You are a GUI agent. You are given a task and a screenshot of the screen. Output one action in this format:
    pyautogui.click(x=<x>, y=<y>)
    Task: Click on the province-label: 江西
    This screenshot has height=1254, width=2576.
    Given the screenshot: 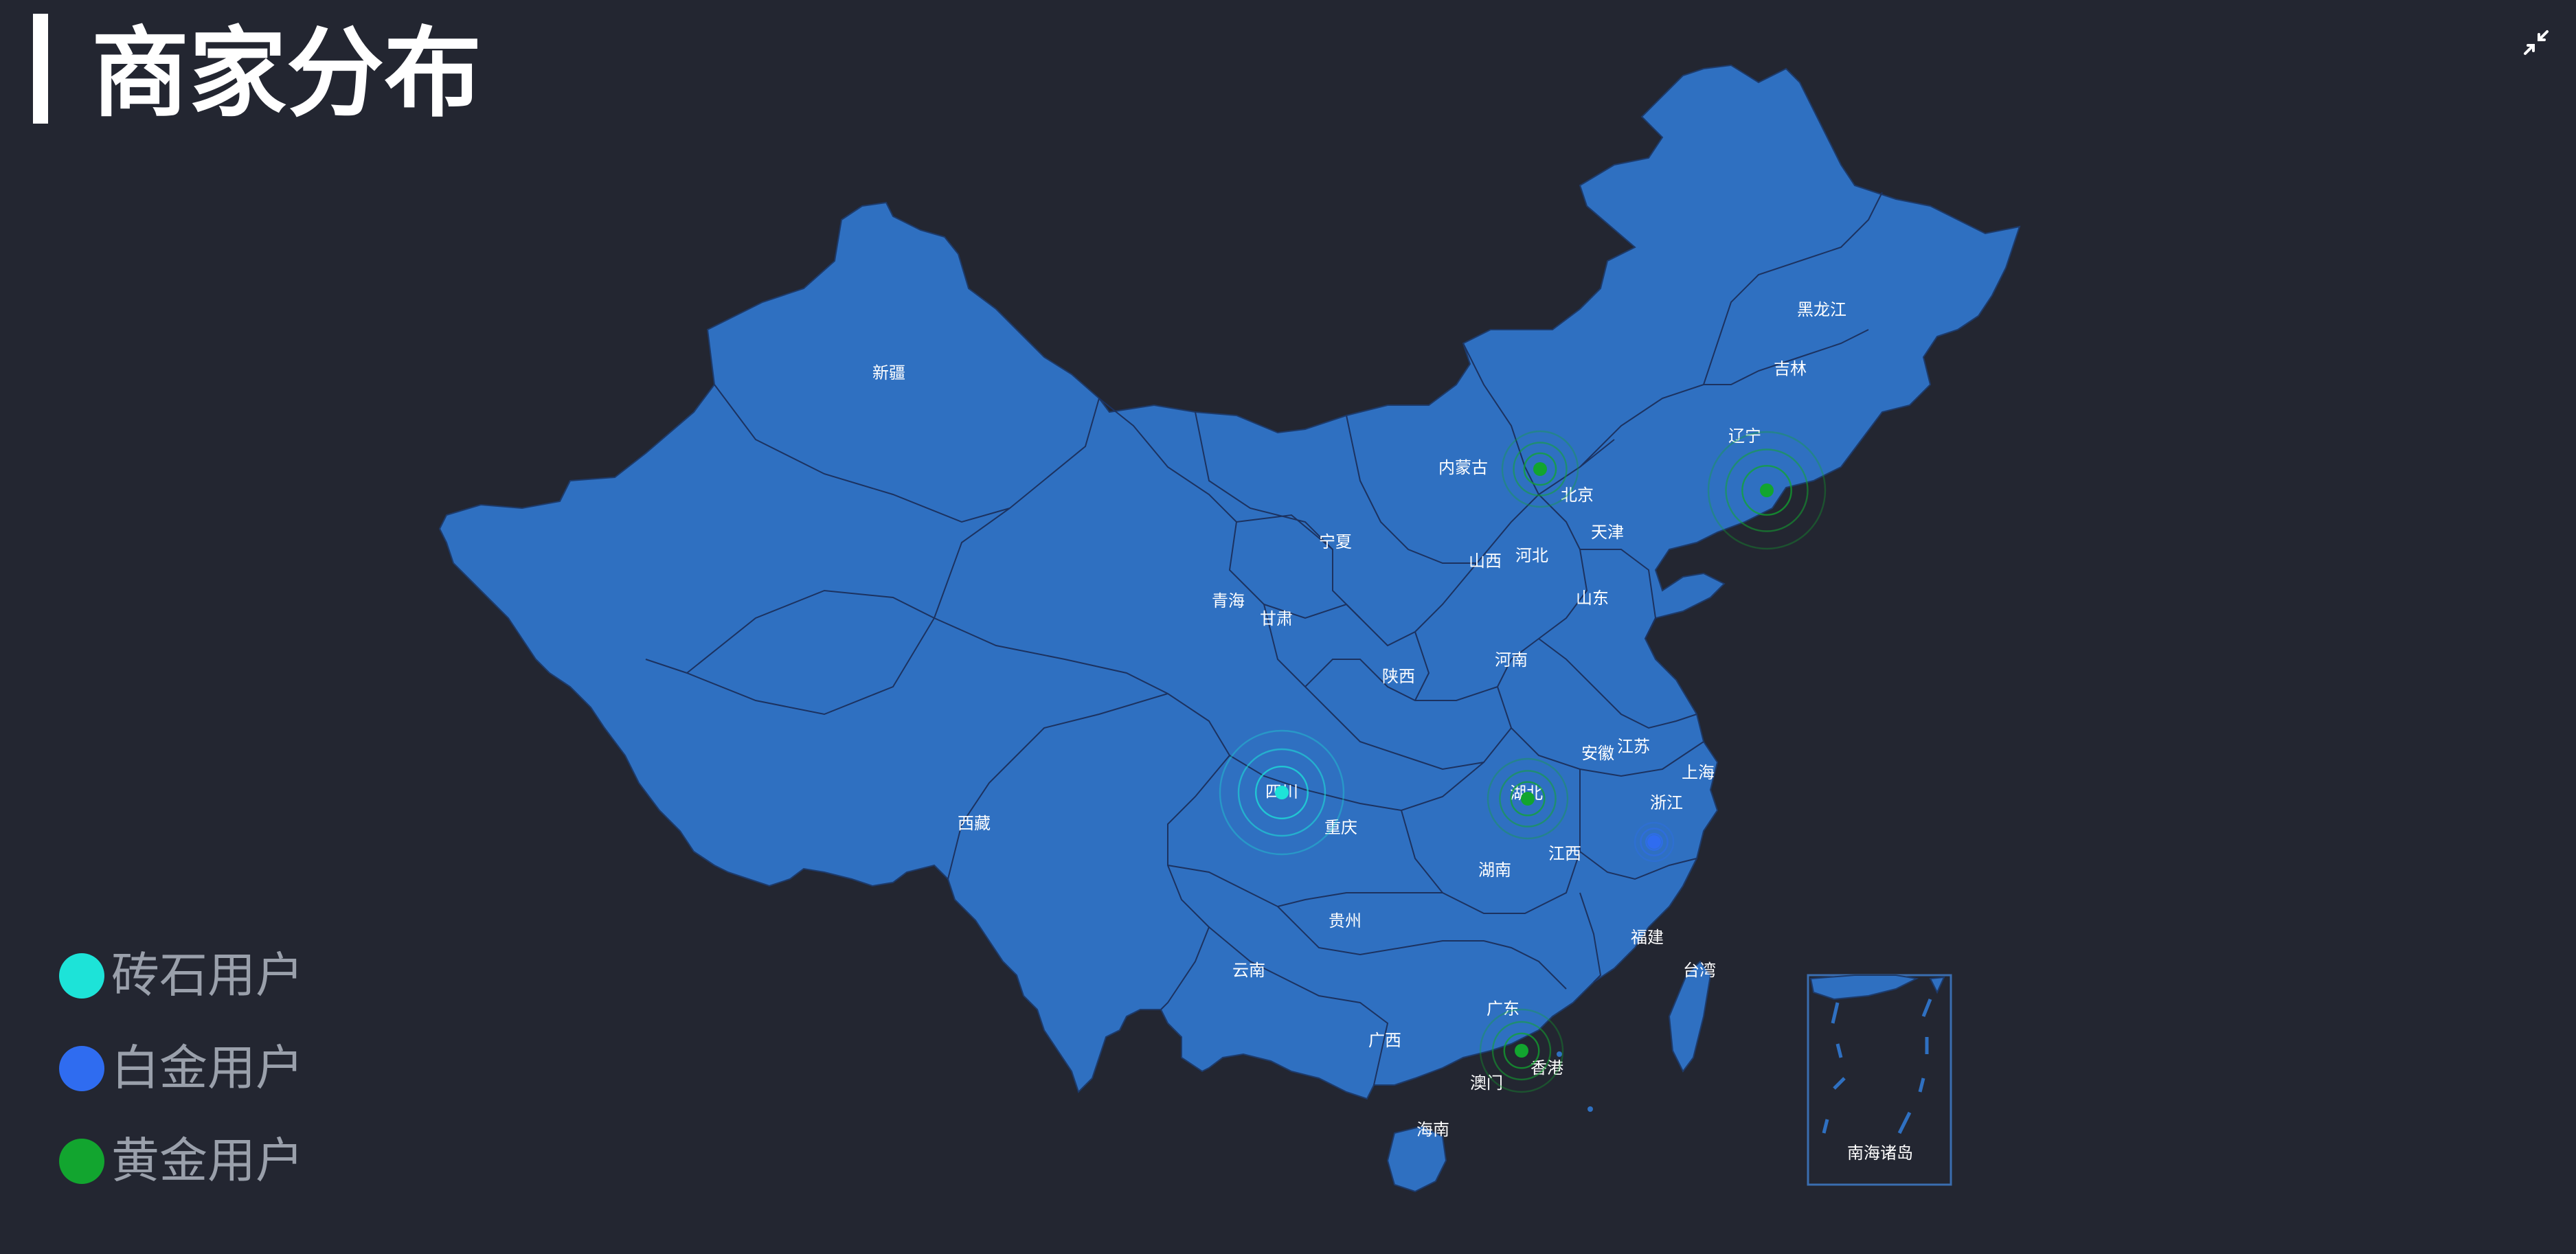 What is the action you would take?
    pyautogui.click(x=1564, y=854)
    